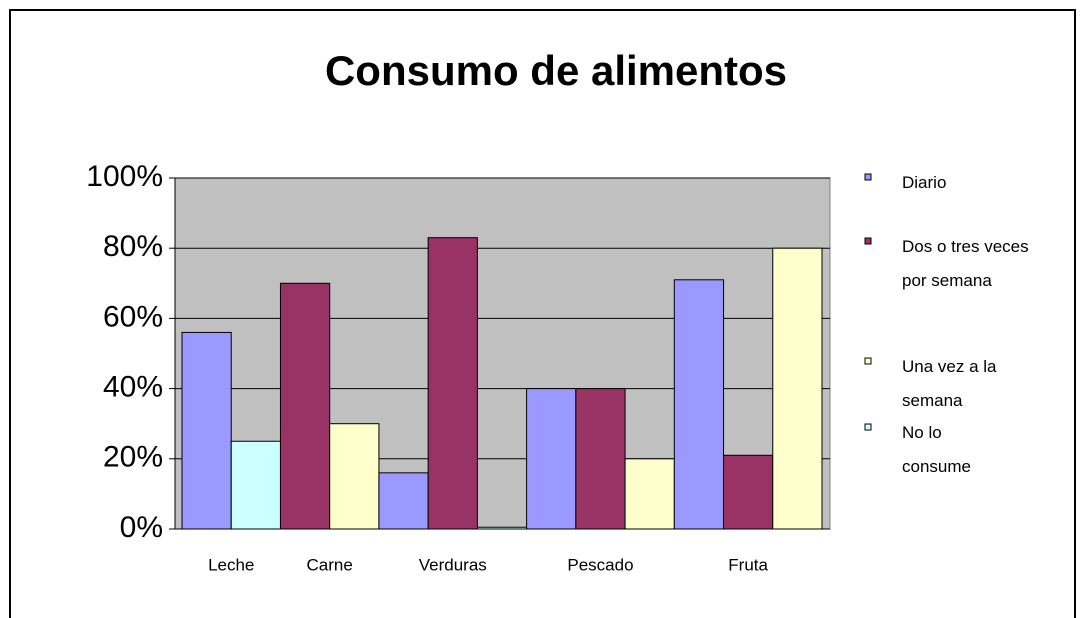  Describe the element at coordinates (936, 449) in the screenshot. I see `legend-label: No lo consume` at that location.